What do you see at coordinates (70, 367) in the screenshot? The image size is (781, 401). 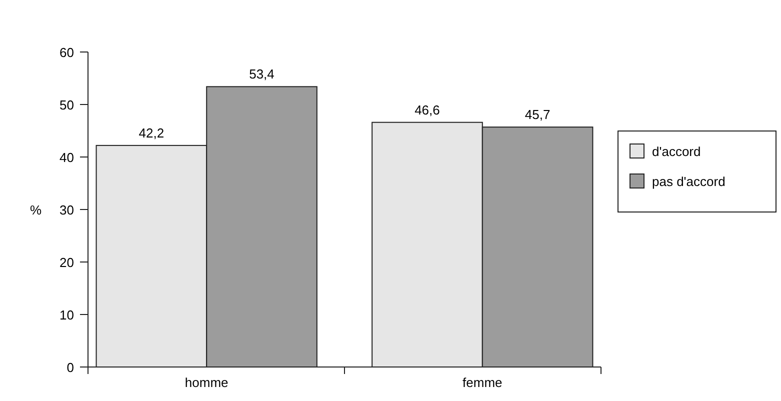 I see `y-tick-label: 0` at bounding box center [70, 367].